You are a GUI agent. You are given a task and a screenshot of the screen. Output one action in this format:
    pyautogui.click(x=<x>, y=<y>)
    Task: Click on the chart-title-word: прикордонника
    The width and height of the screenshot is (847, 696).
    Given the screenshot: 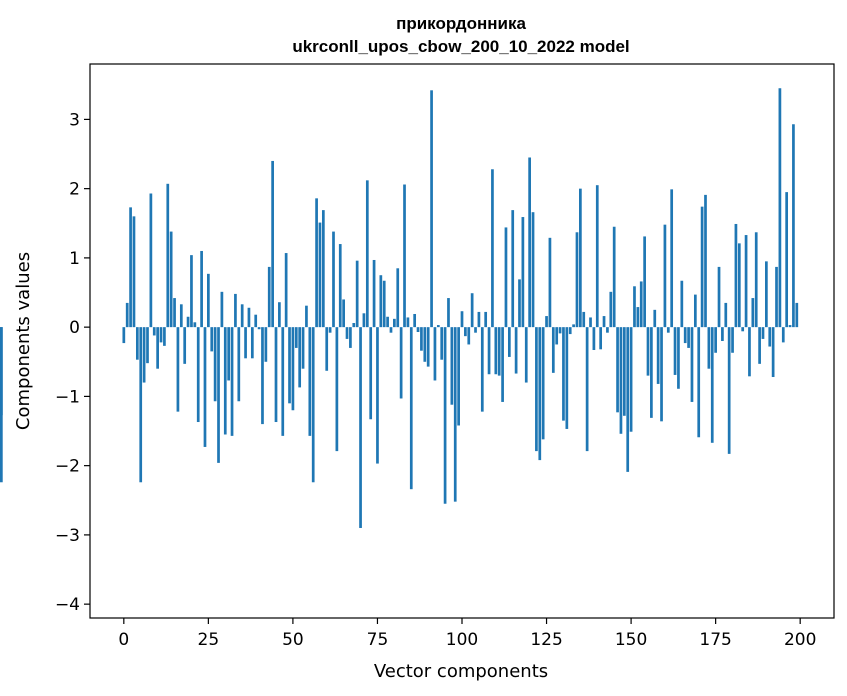 What is the action you would take?
    pyautogui.click(x=461, y=23)
    